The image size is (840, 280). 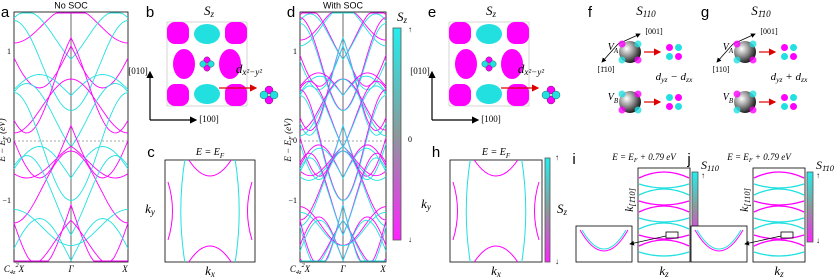 I want to click on y-axis-label: E − EF (eV), so click(x=289, y=140).